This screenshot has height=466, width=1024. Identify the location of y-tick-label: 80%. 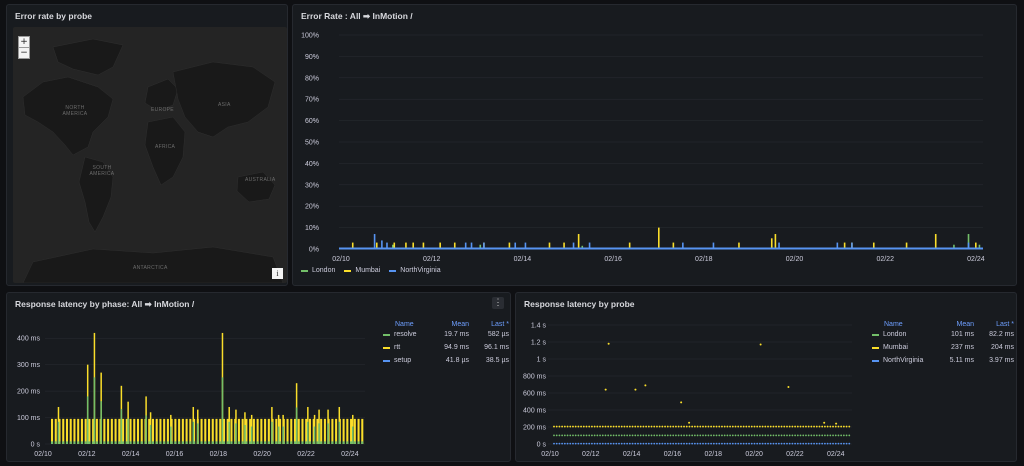
(312, 78).